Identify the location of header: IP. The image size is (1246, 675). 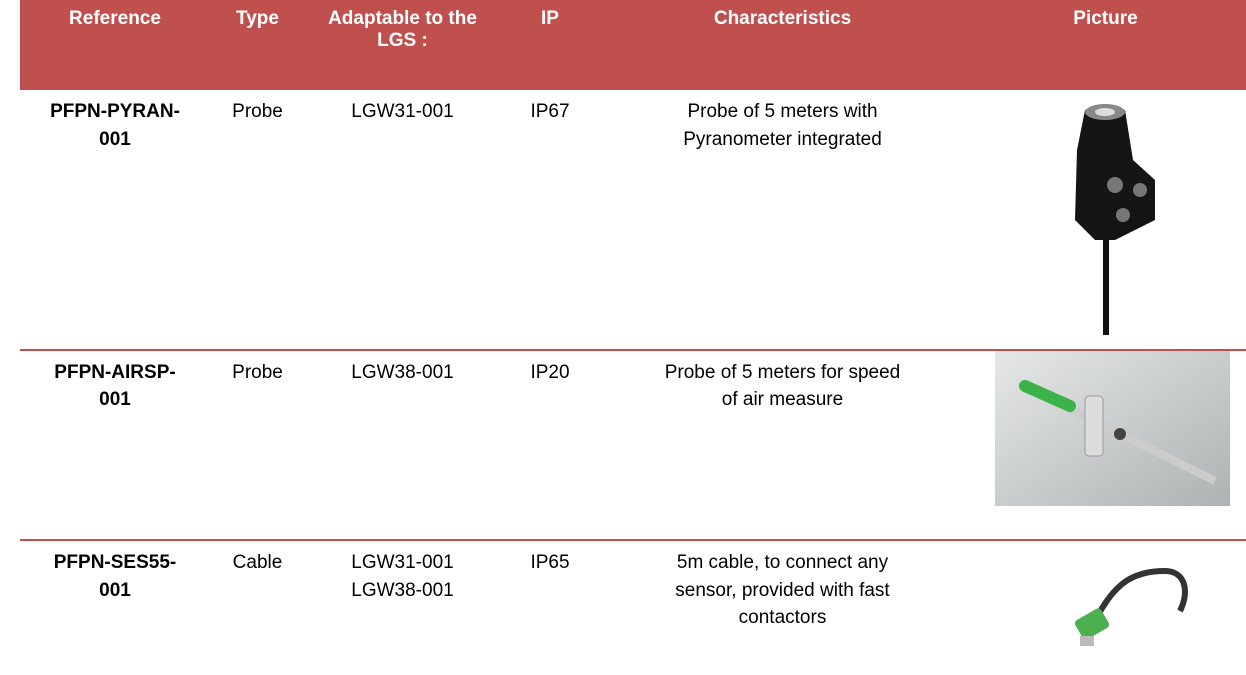
(550, 44).